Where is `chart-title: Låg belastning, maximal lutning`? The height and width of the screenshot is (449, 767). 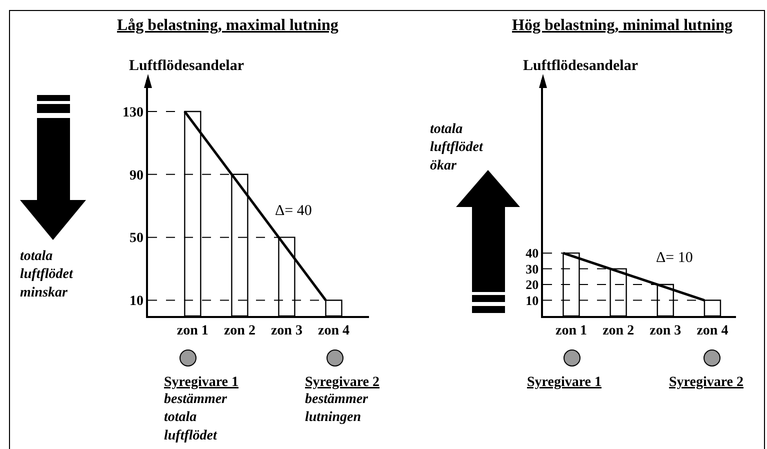 chart-title: Låg belastning, maximal lutning is located at coordinates (227, 25).